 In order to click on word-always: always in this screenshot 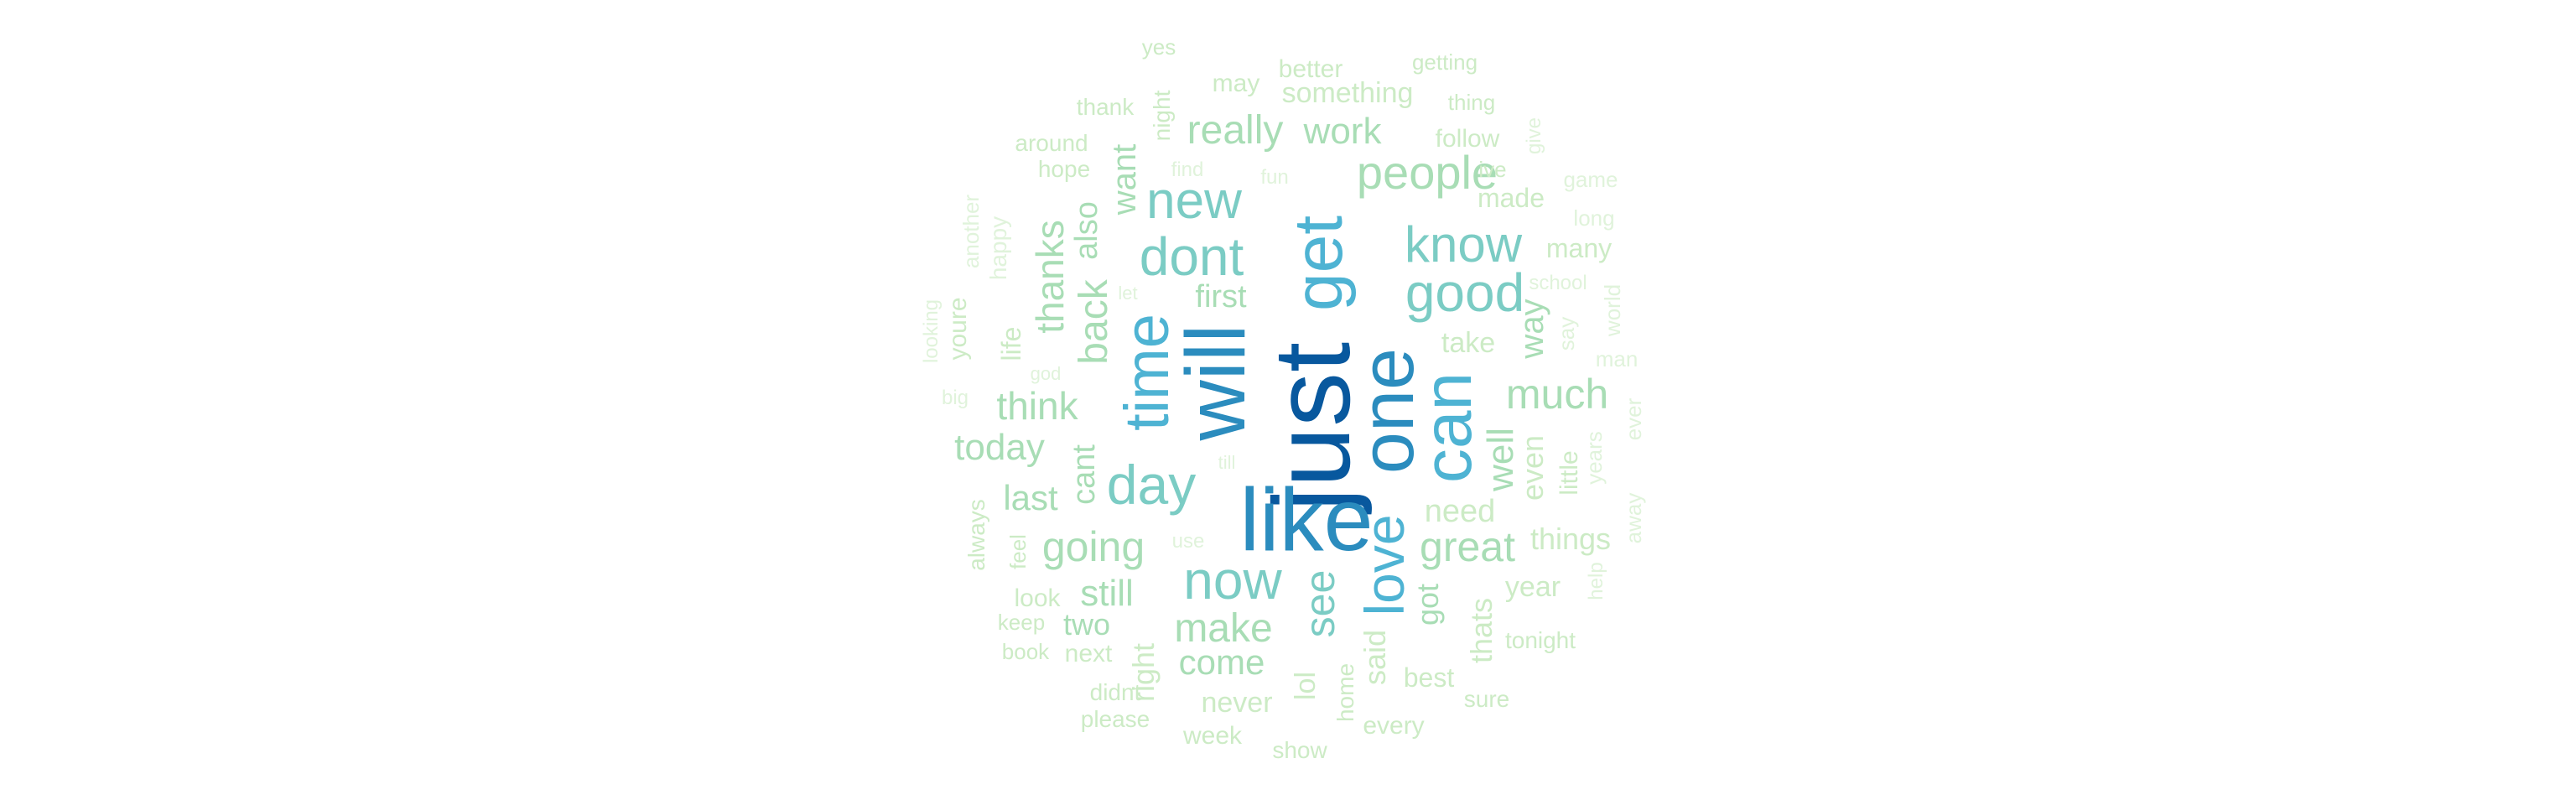, I will do `click(976, 535)`.